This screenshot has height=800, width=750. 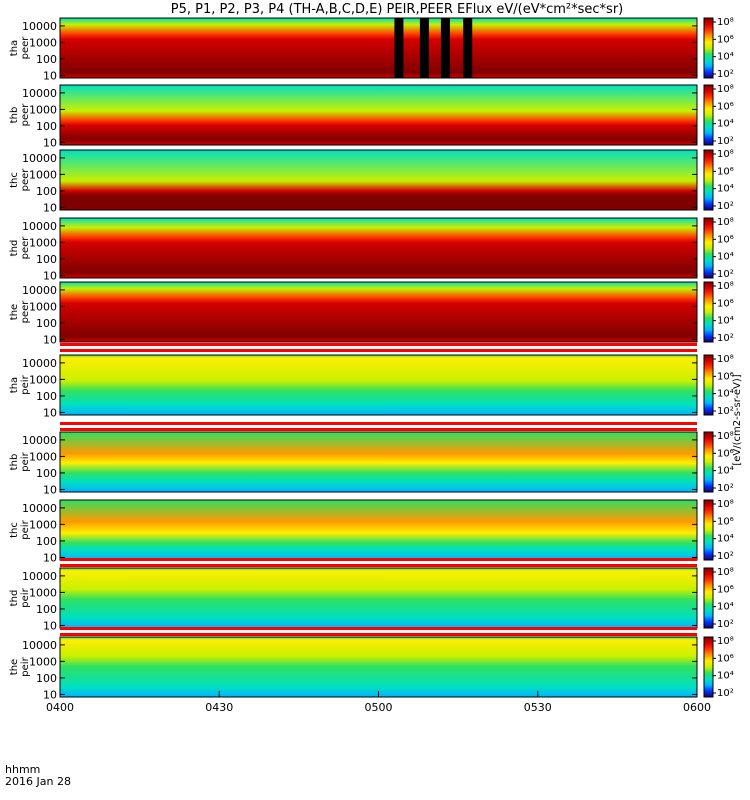 I want to click on panel-probe-label: thd, so click(x=14, y=598).